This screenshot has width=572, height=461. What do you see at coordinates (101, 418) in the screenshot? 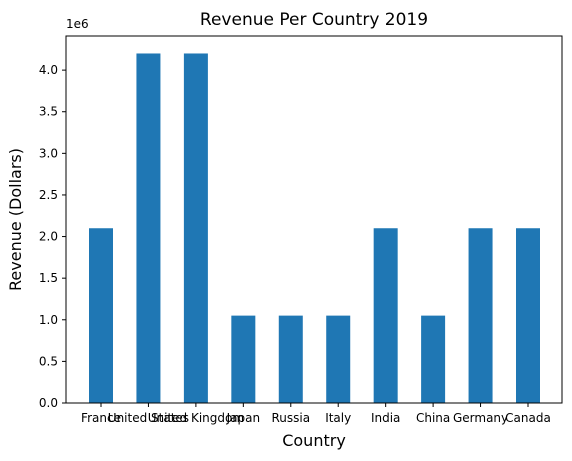
I see `x-tick-label: France` at bounding box center [101, 418].